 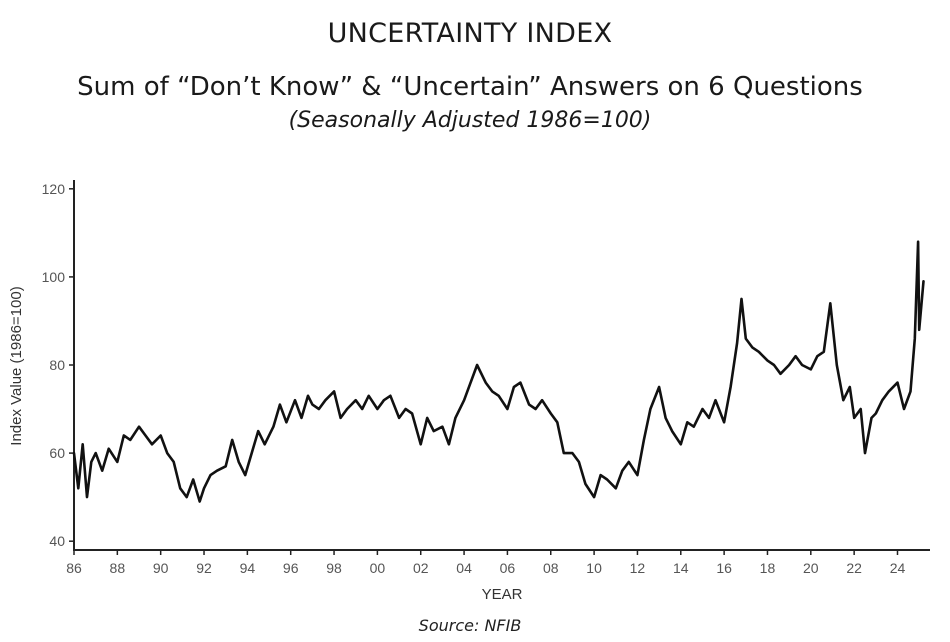 What do you see at coordinates (291, 568) in the screenshot?
I see `x-tick-label: 96` at bounding box center [291, 568].